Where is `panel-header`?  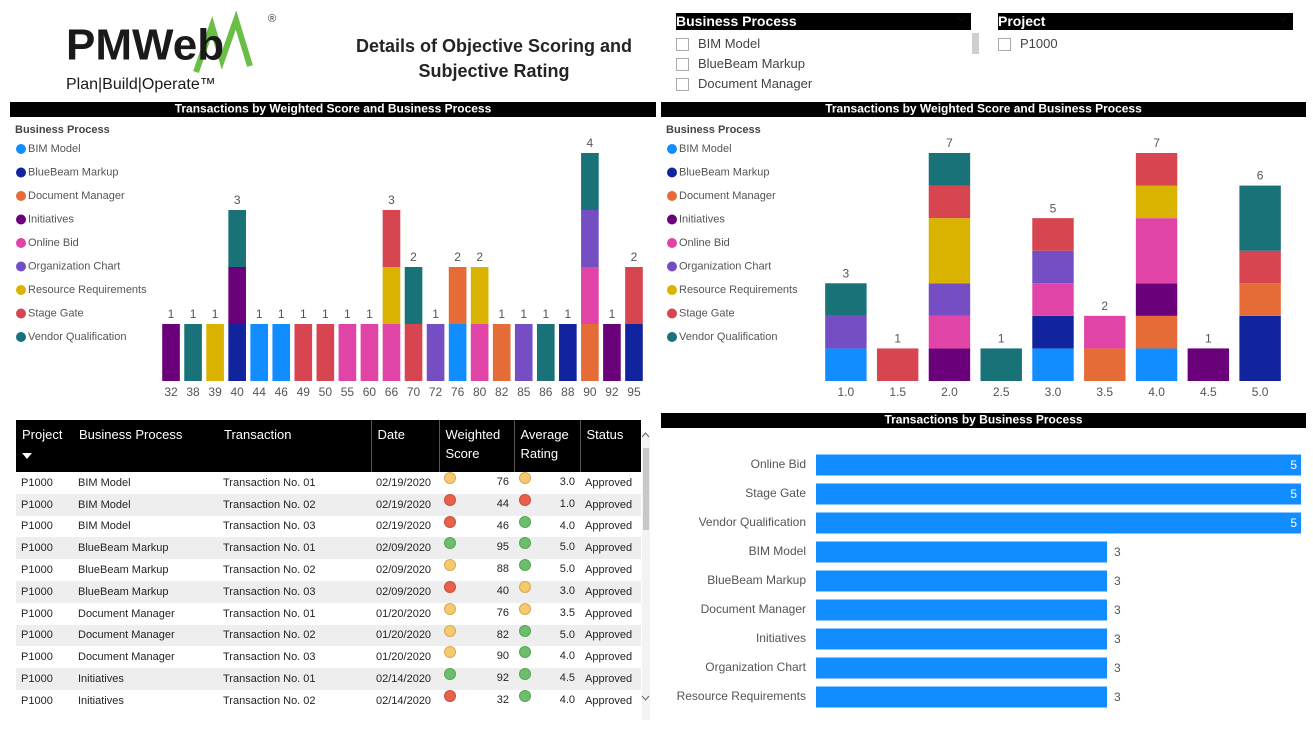
panel-header is located at coordinates (983, 109).